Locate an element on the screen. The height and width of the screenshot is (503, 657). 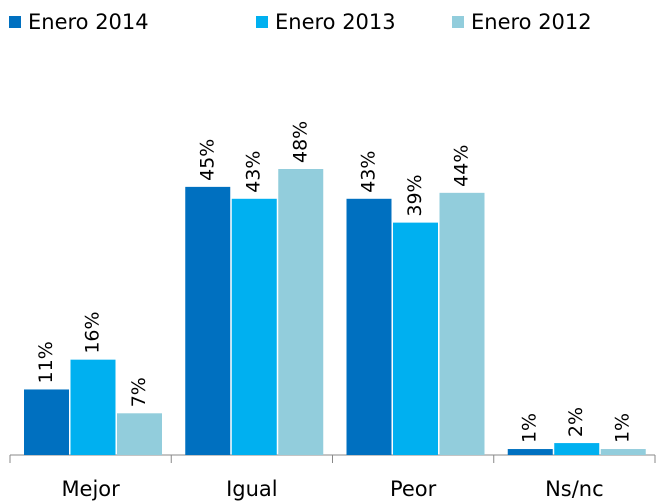
x-tick-label: Igual is located at coordinates (252, 489).